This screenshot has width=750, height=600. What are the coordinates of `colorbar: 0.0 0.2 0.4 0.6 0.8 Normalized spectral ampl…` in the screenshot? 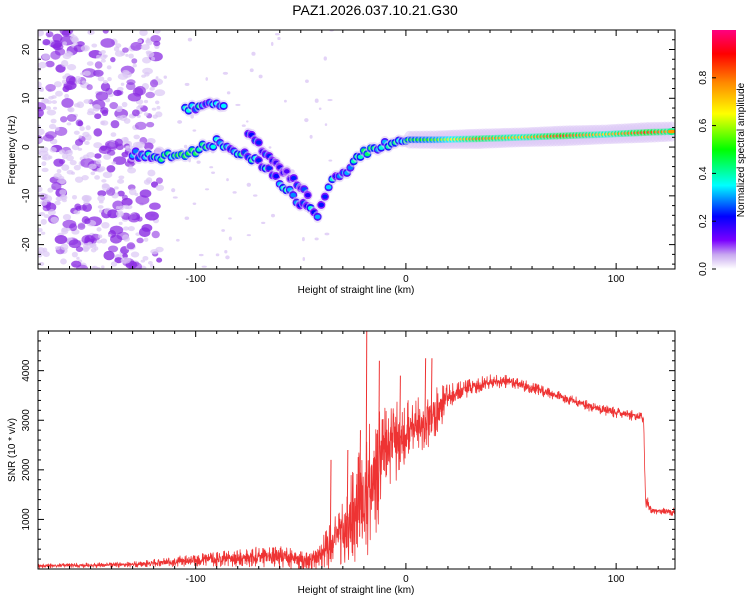 It's located at (722, 153).